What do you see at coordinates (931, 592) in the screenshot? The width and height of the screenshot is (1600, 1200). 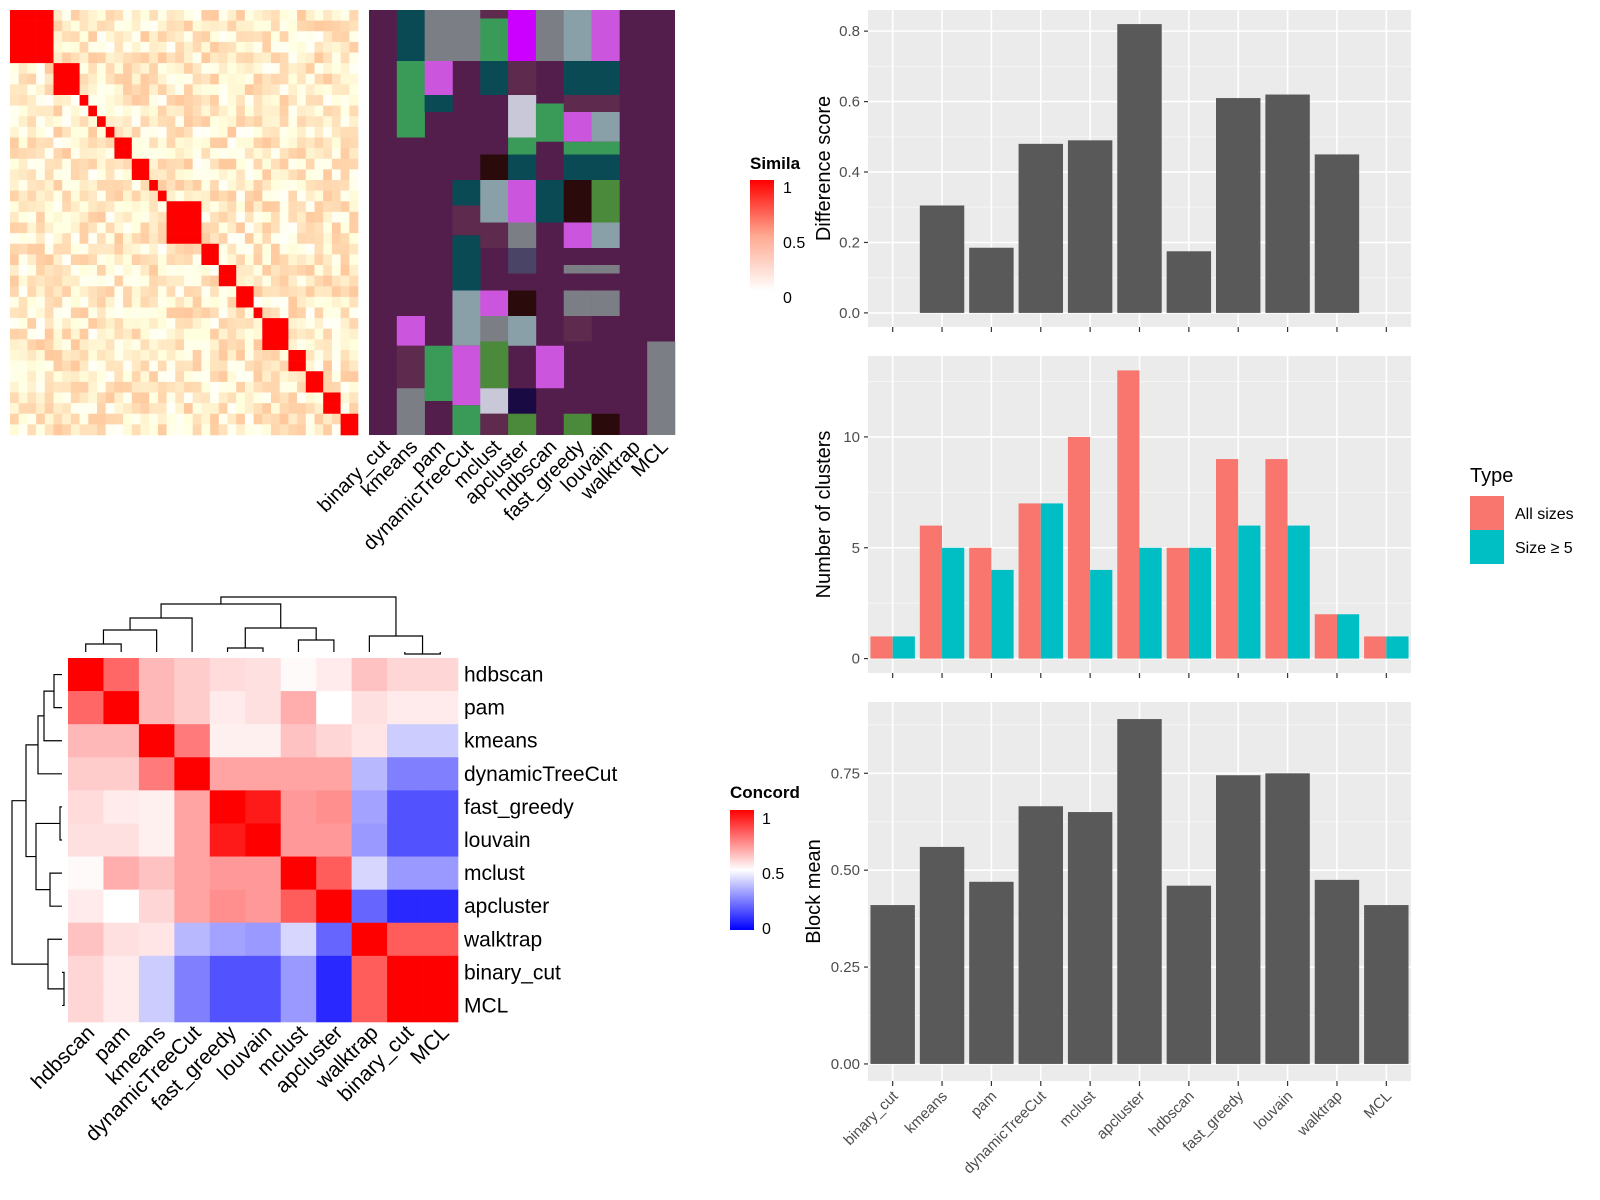 I see `bar-all-sizes` at bounding box center [931, 592].